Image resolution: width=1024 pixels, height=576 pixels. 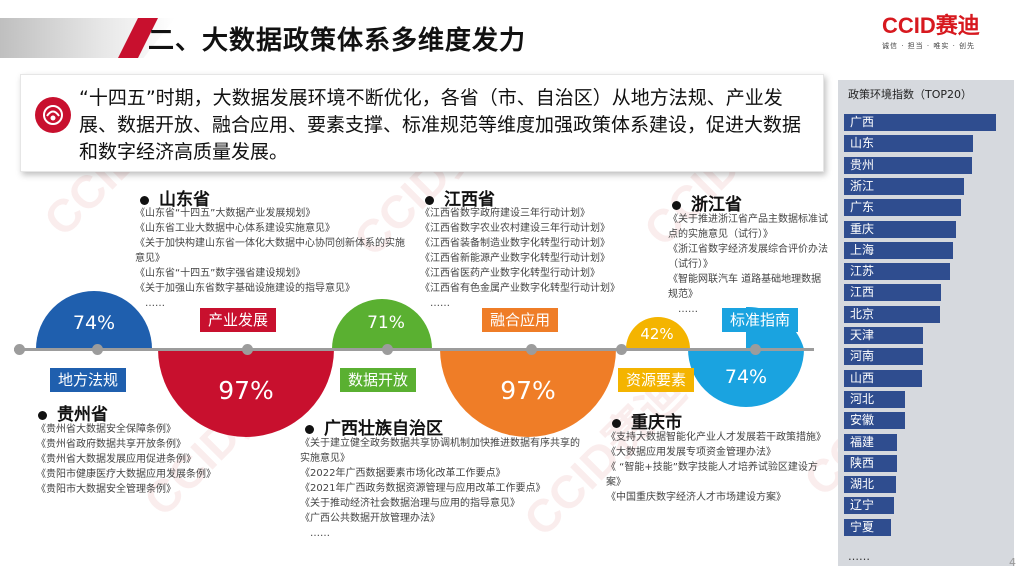 What do you see at coordinates (440, 451) in the screenshot?
I see `doc-item: 《关于建立健全政务数据共享协调机制加快推进数据有序共享的实施意见》` at bounding box center [440, 451].